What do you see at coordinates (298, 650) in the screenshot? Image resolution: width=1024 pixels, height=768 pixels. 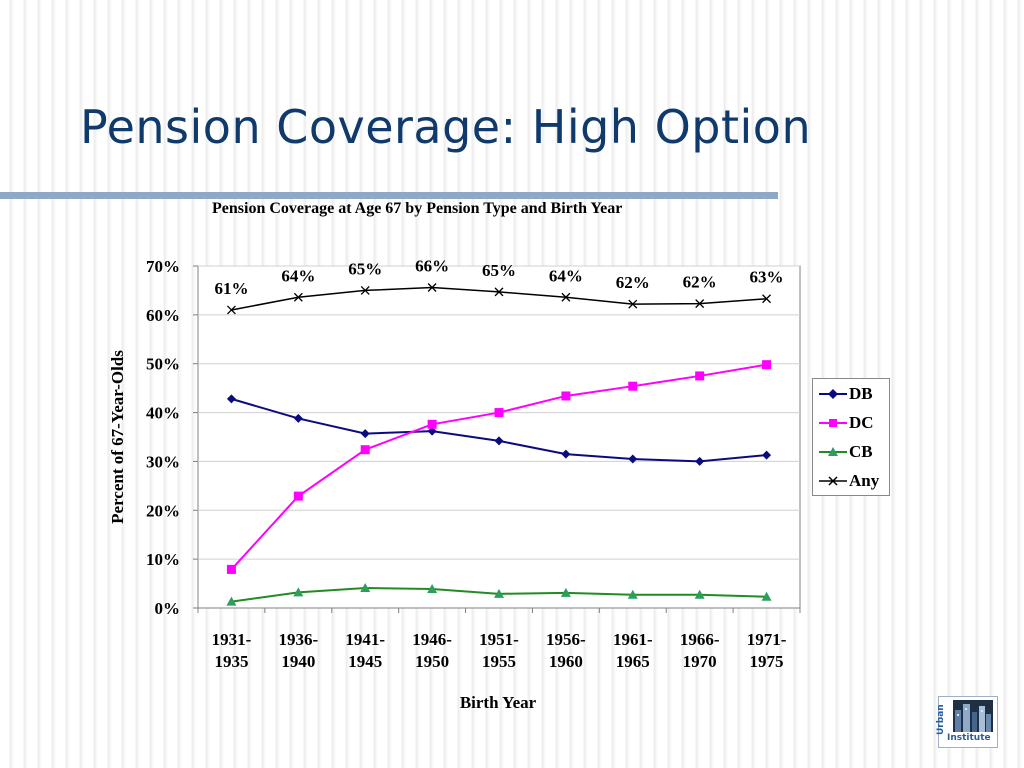 I see `x-tick-label: 1936-1940` at bounding box center [298, 650].